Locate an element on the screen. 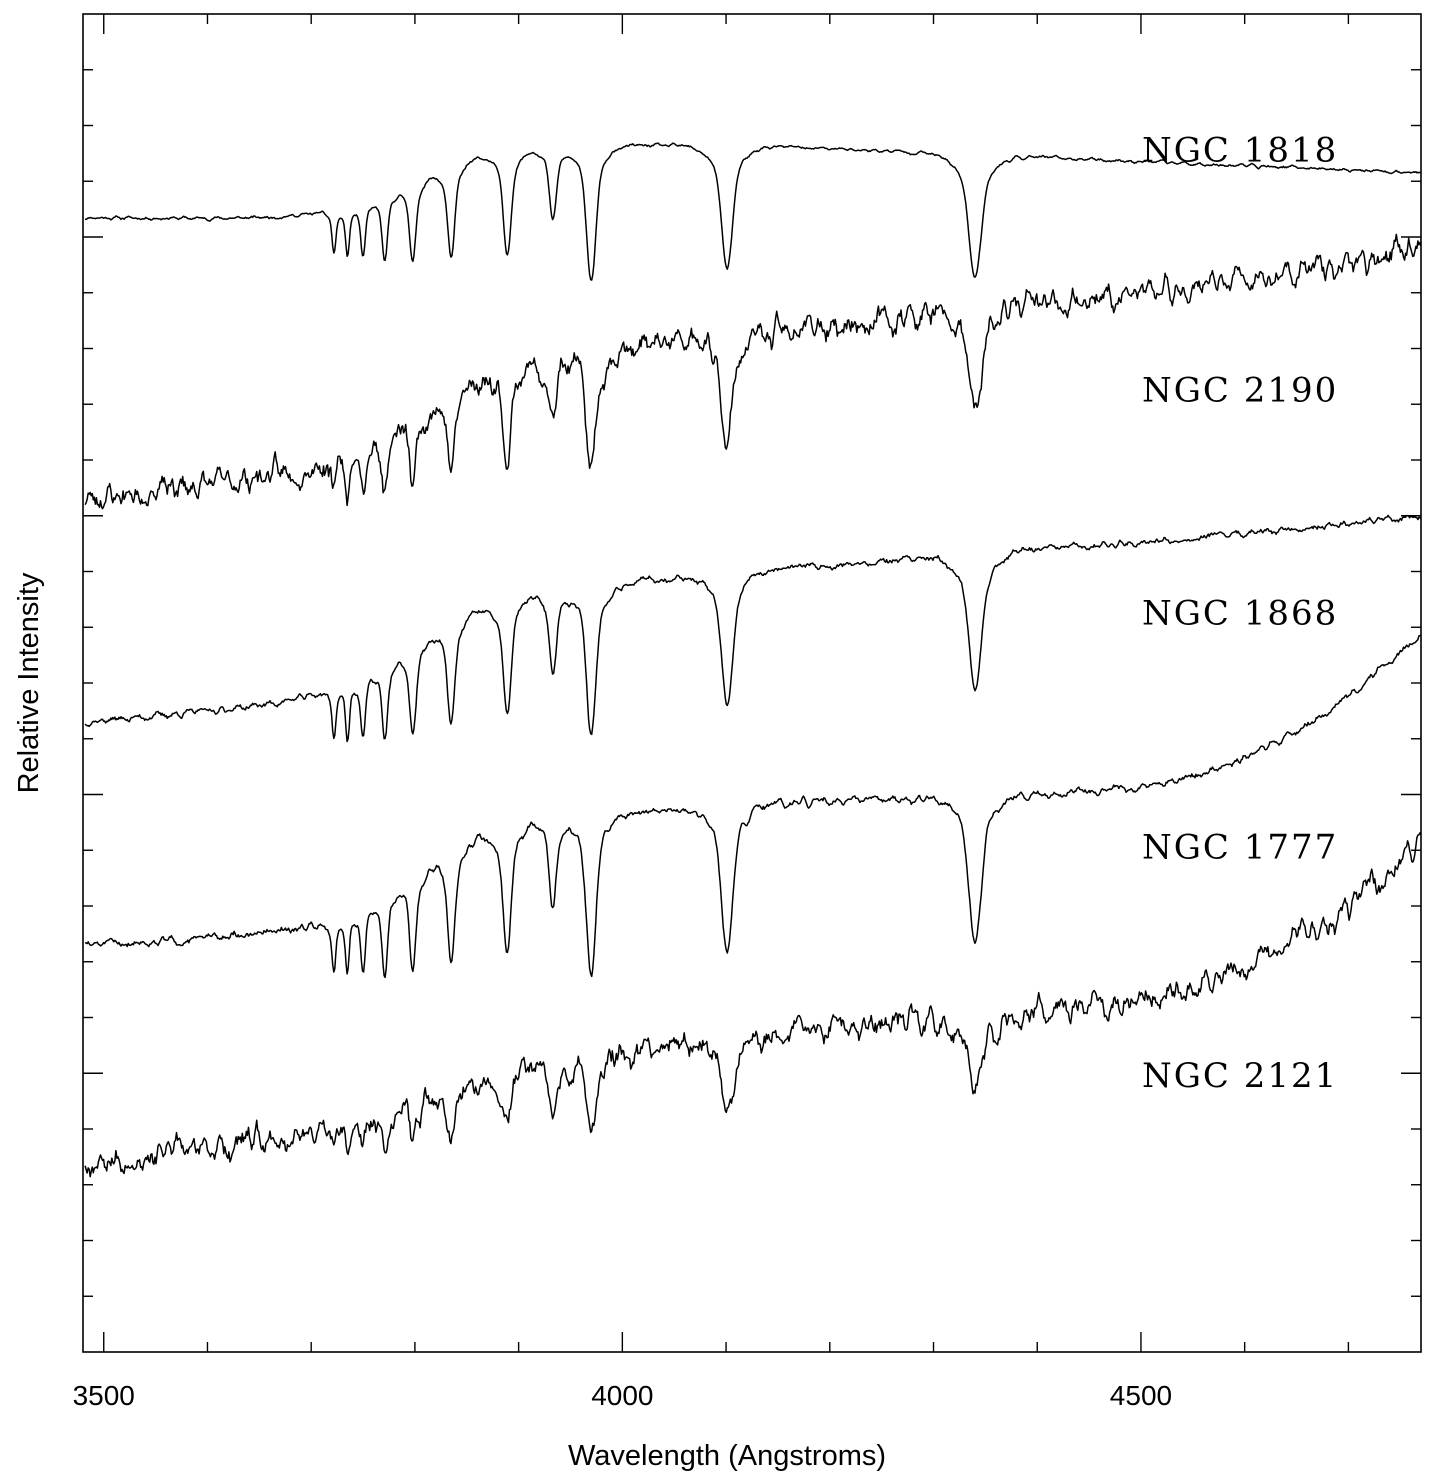 This screenshot has height=1483, width=1433. series-label: NGC 1777 is located at coordinates (1240, 848).